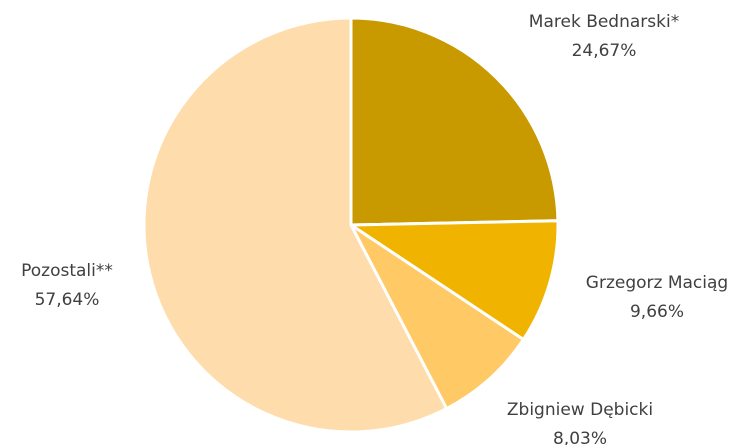 This screenshot has height=445, width=744. I want to click on slice-label: Zbigniew Dębicki, so click(580, 410).